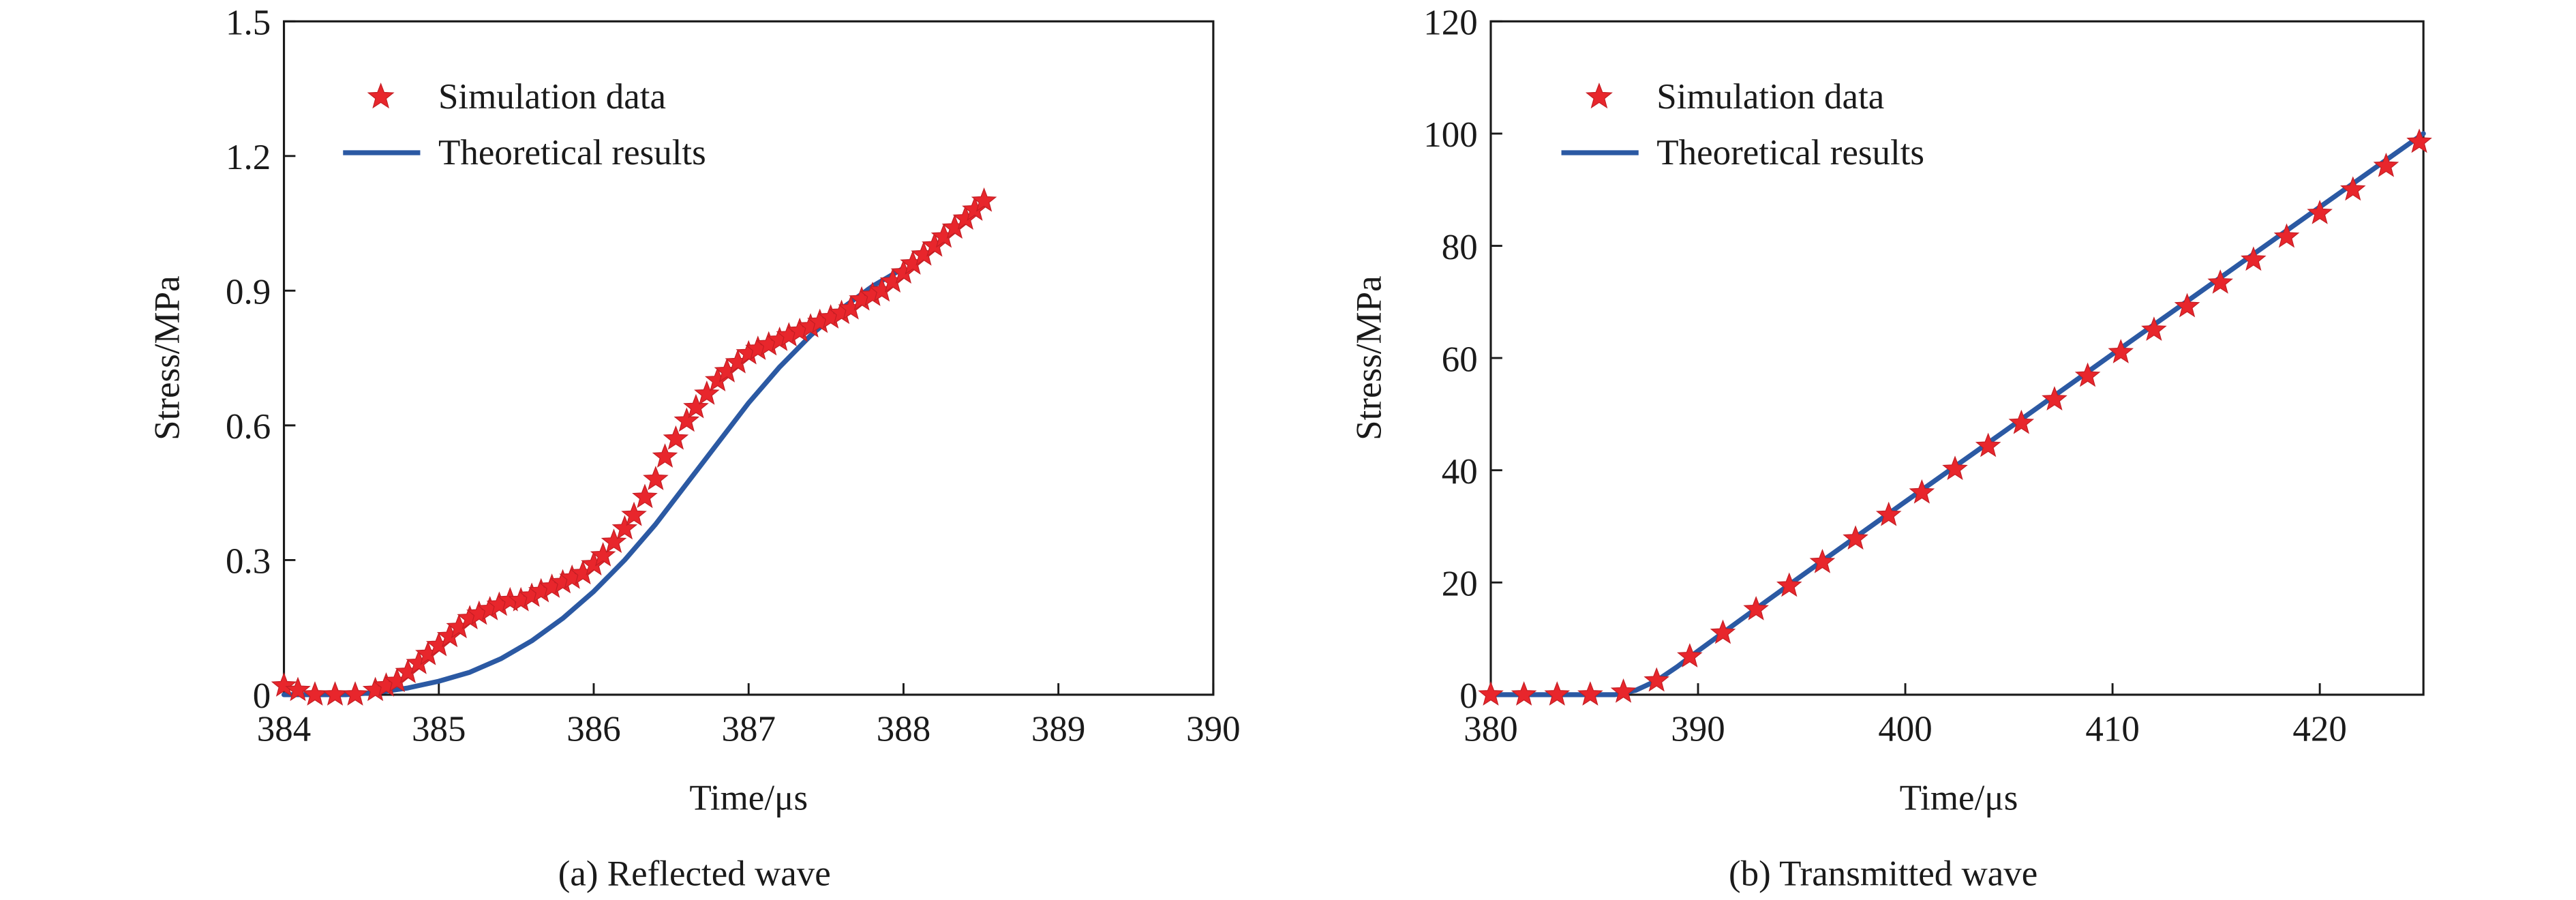 The image size is (2576, 900). Describe the element at coordinates (249, 427) in the screenshot. I see `panel-a-y-tick-label: 0.6` at that location.